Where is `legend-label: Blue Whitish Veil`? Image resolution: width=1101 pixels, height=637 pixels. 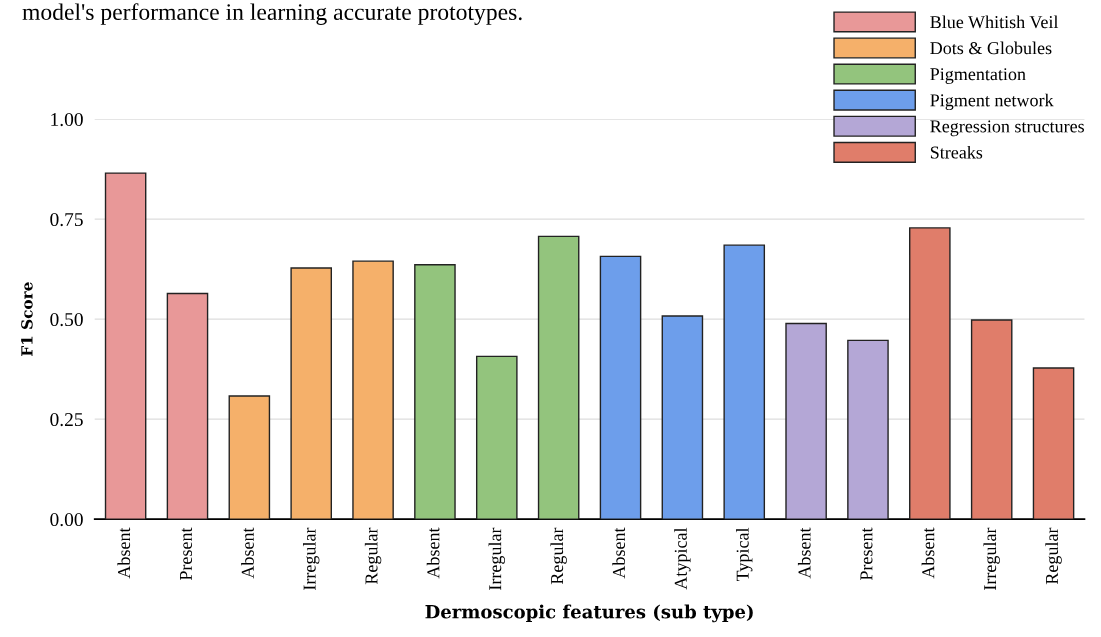
legend-label: Blue Whitish Veil is located at coordinates (994, 22).